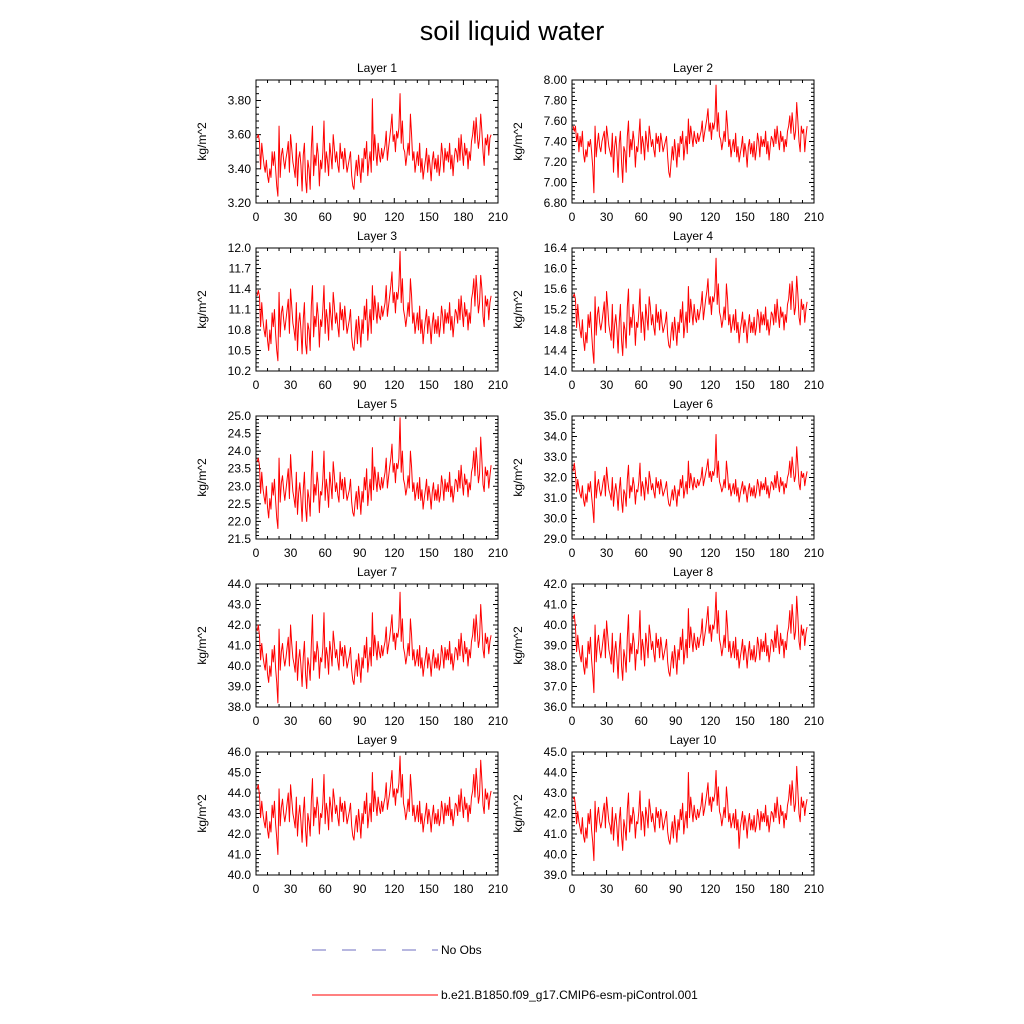 The image size is (1024, 1024). What do you see at coordinates (240, 451) in the screenshot?
I see `y-tick-label: 24.0` at bounding box center [240, 451].